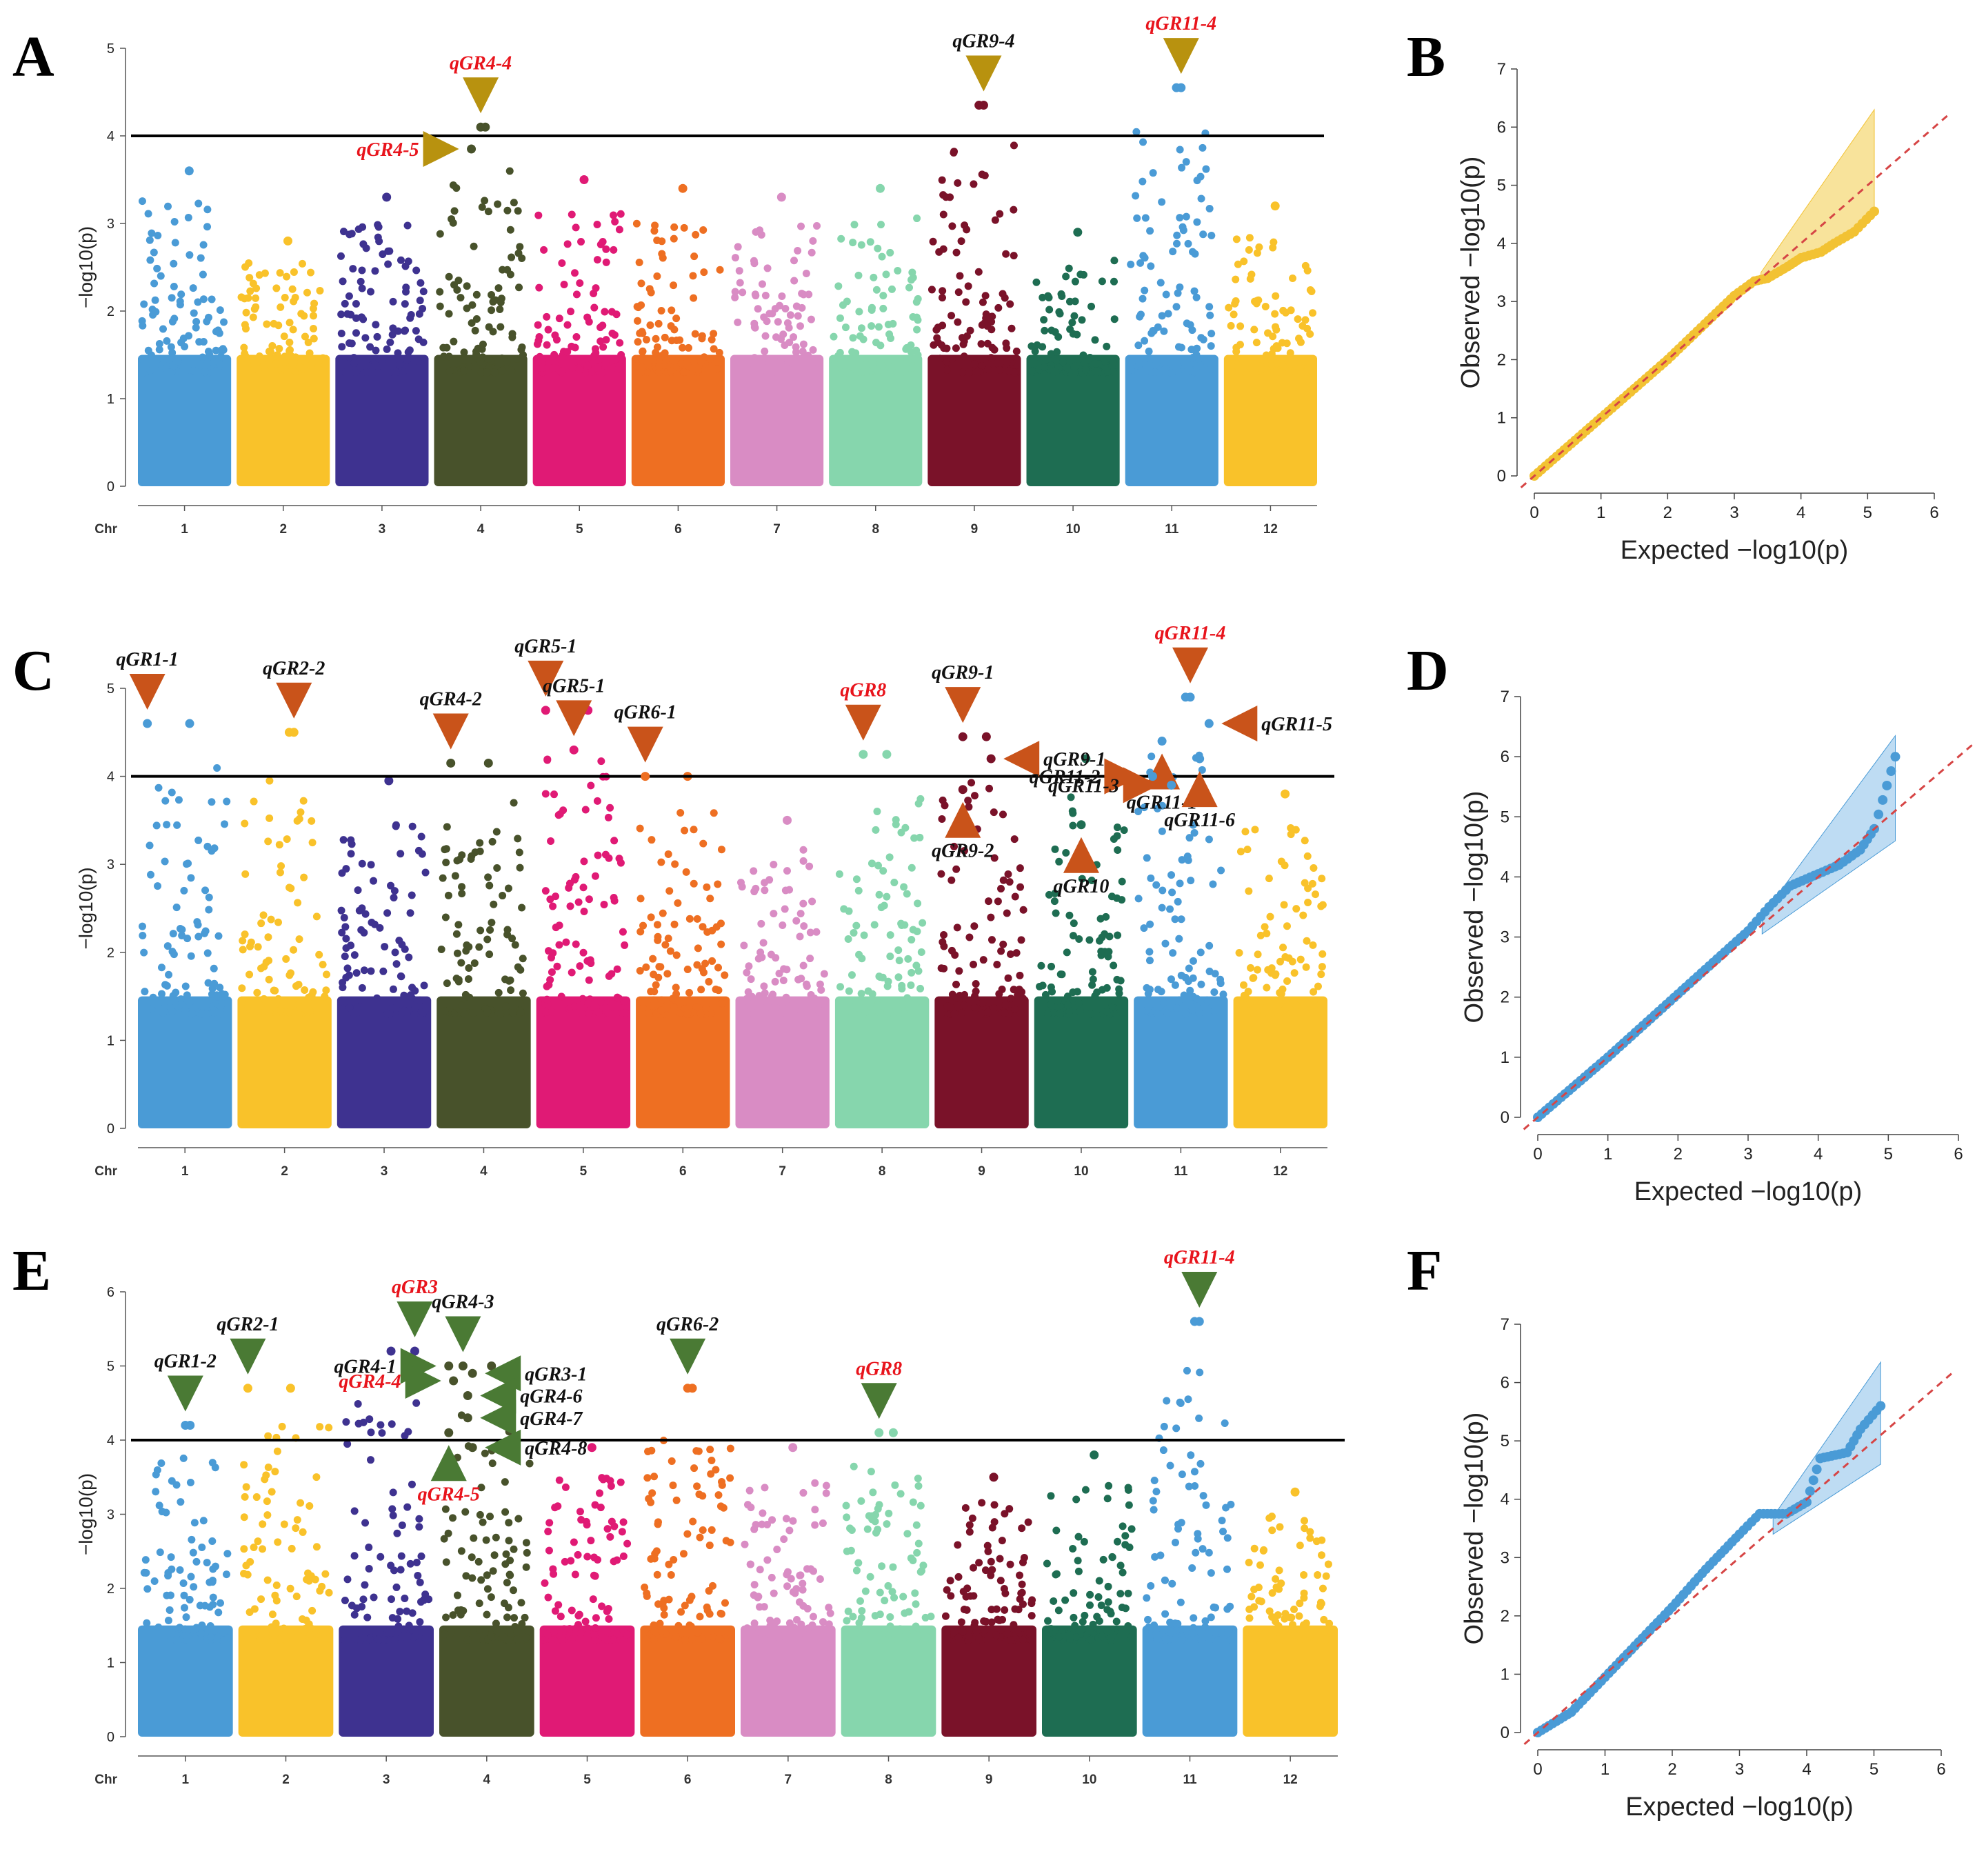 This screenshot has width=1986, height=1876. Describe the element at coordinates (110, 311) in the screenshot. I see `y-tick-label: 2` at that location.